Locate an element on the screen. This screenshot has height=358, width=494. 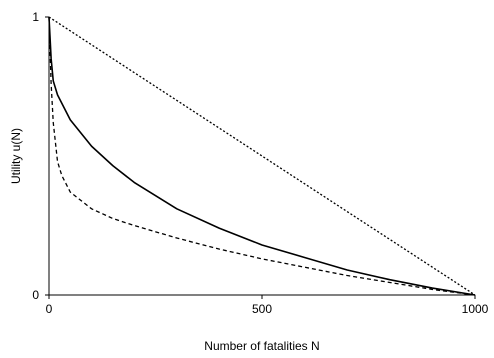
y-axis-title: Utility u(N) is located at coordinates (16, 156).